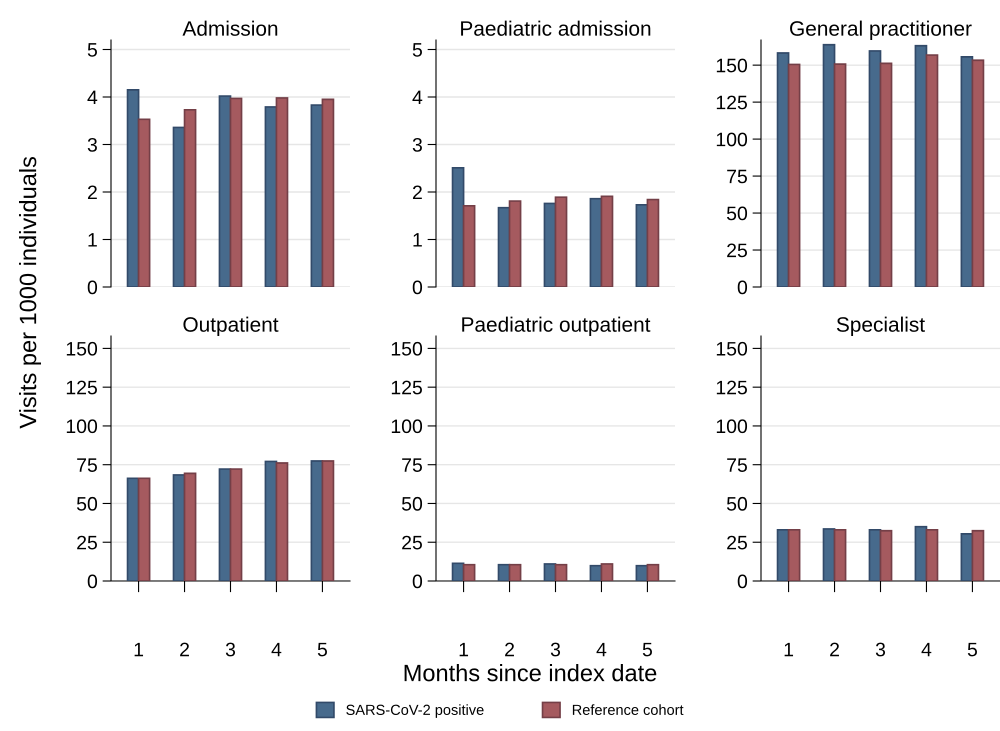 This screenshot has height=731, width=1000. Describe the element at coordinates (530, 673) in the screenshot. I see `x-axis-title: Months since index date` at that location.